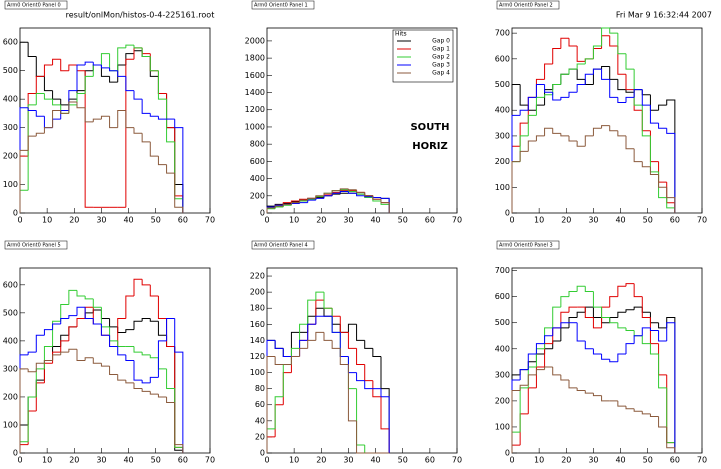 This screenshot has width=721, height=469. What do you see at coordinates (502, 348) in the screenshot?
I see `y-tick-label: 400` at bounding box center [502, 348].